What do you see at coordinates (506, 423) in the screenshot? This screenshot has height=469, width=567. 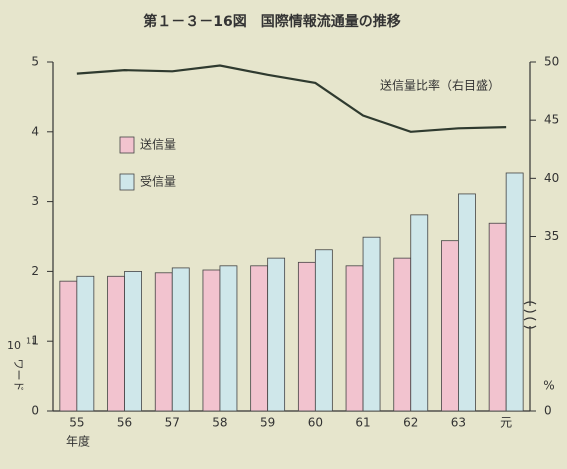 I see `x-tick-label: 元` at bounding box center [506, 423].